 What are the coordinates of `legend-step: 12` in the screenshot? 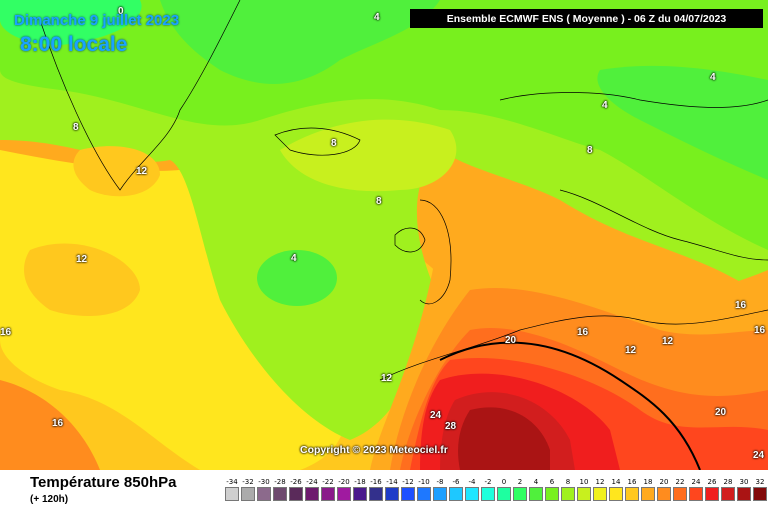 It's located at (600, 489).